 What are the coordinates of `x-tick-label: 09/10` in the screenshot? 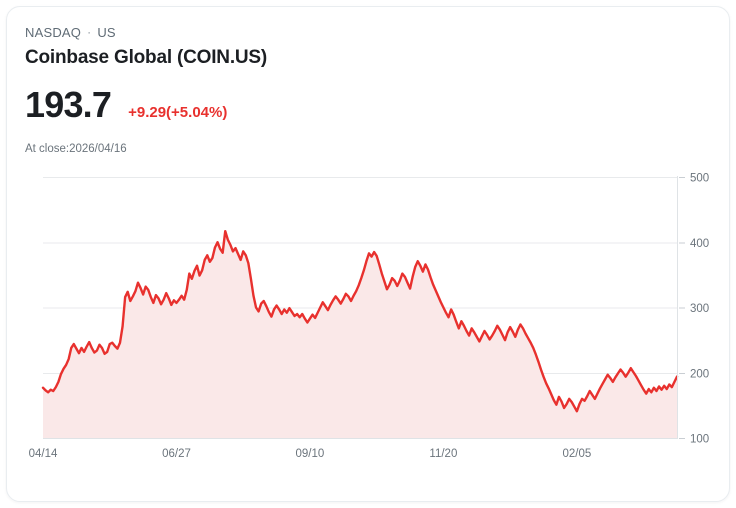 It's located at (310, 454).